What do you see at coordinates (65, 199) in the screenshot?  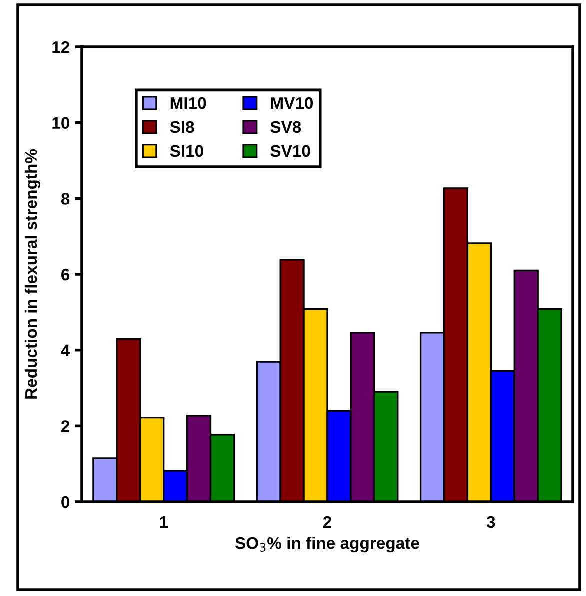 I see `y-tick-label: 8` at bounding box center [65, 199].